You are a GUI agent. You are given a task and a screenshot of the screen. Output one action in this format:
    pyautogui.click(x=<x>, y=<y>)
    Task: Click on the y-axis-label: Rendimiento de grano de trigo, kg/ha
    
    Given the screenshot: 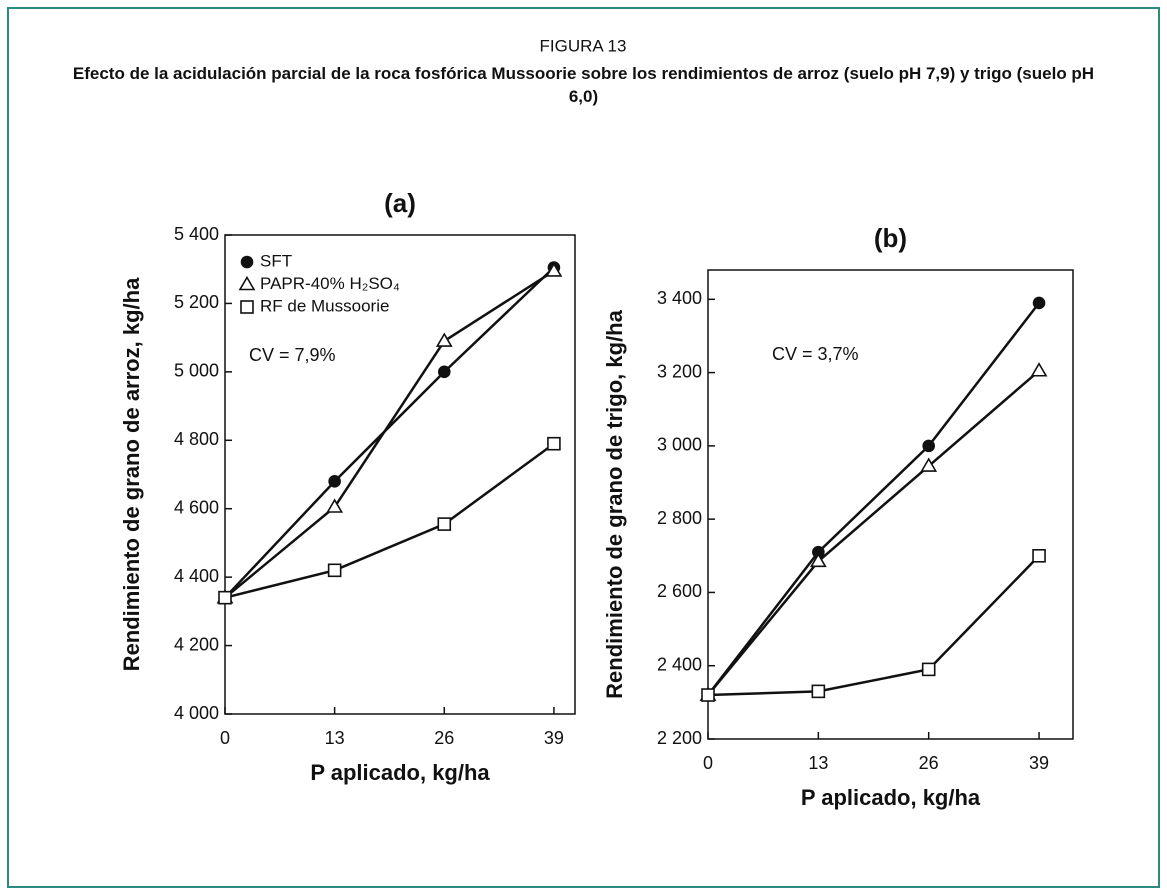 What is the action you would take?
    pyautogui.click(x=614, y=503)
    